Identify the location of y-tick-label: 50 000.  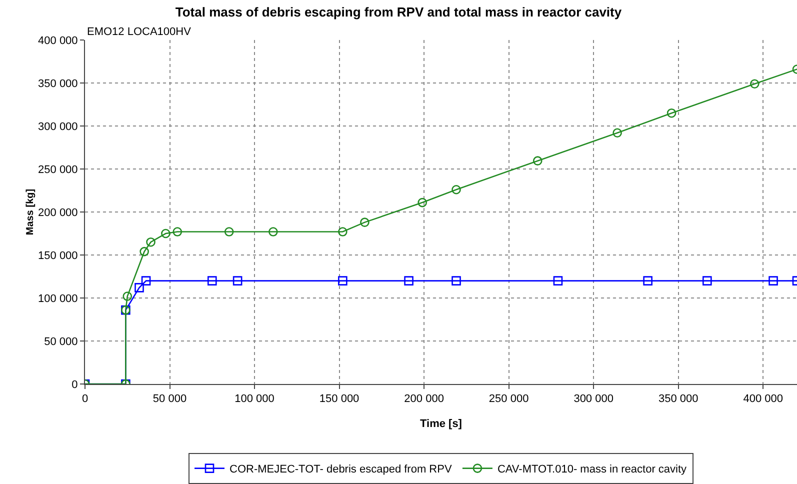
(61, 342).